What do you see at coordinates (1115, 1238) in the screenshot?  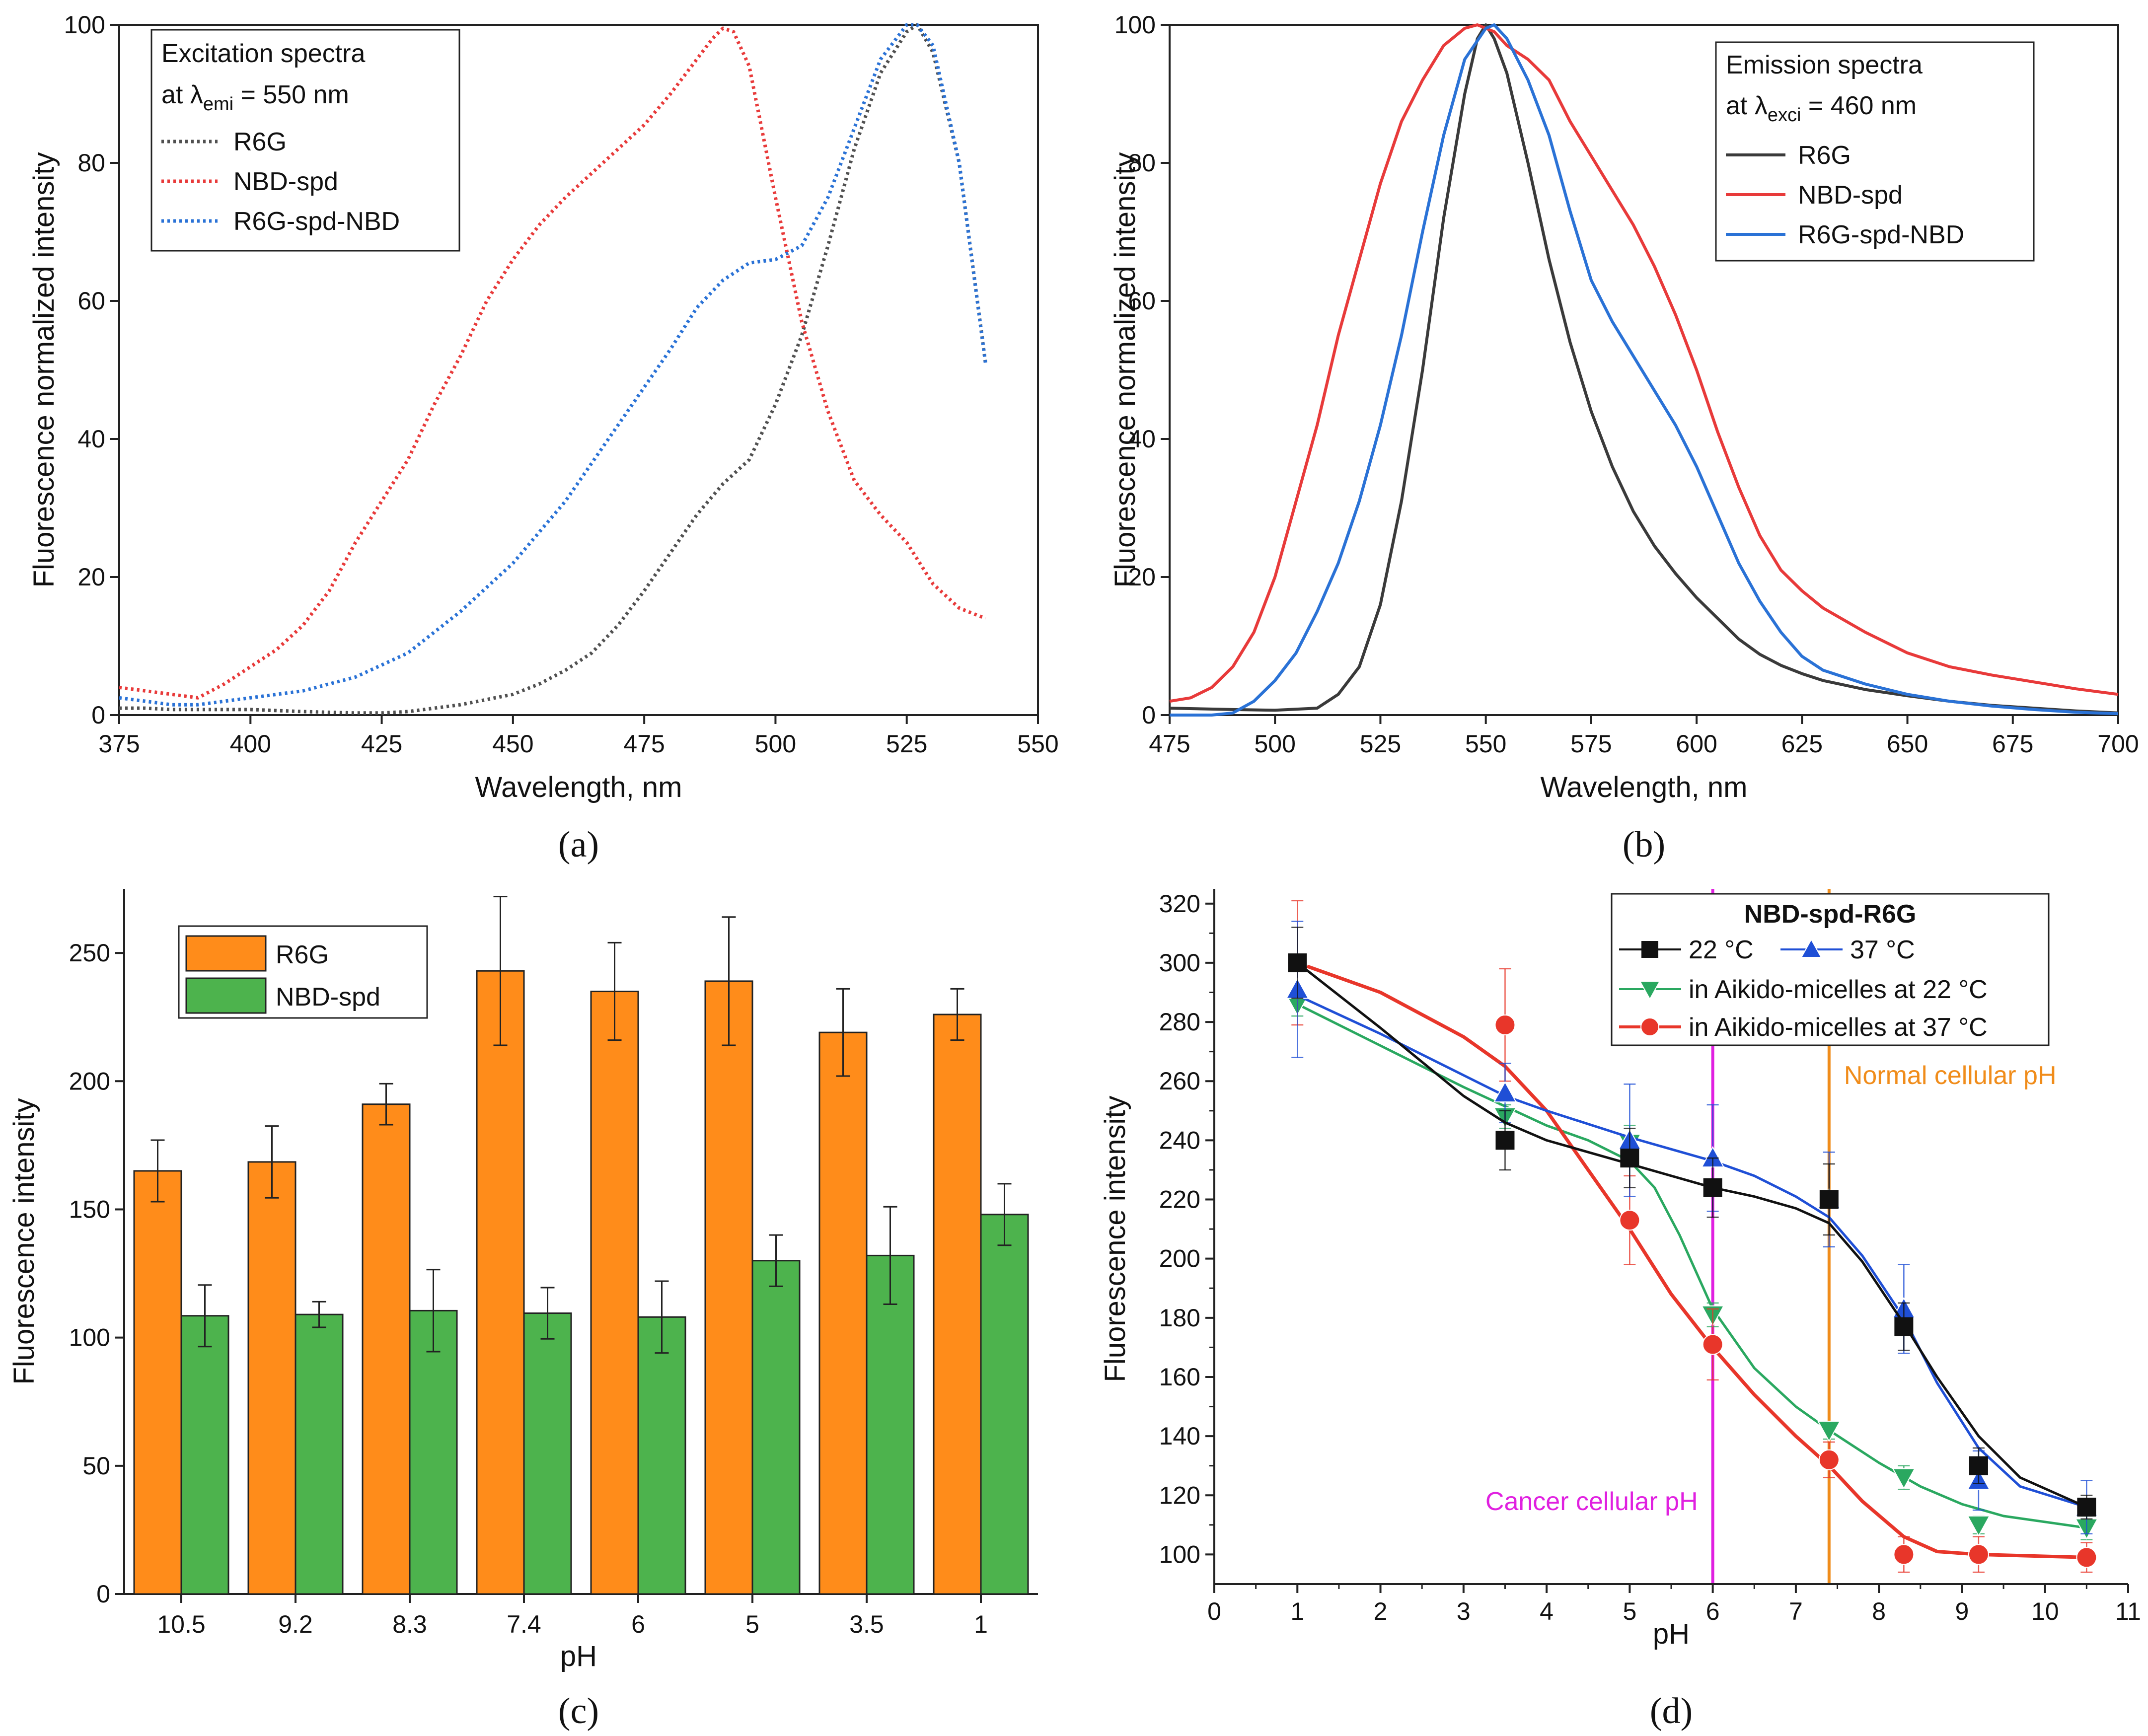 I see `panel-d-y-axis-title: Fluorescence intensity` at bounding box center [1115, 1238].